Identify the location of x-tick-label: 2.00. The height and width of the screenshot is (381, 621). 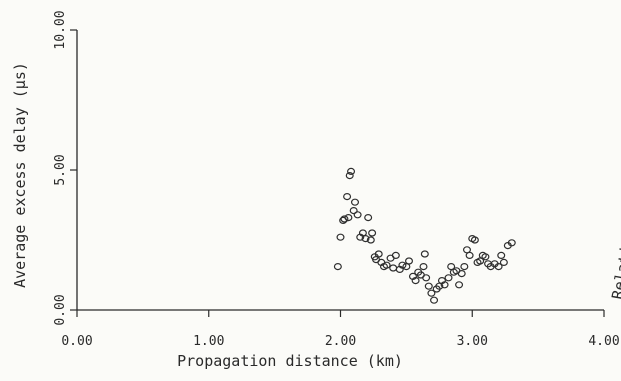
(340, 341).